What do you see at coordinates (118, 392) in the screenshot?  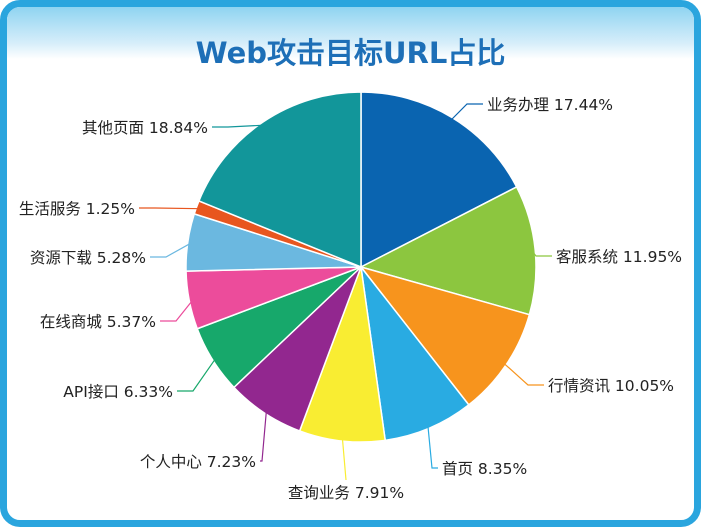 I see `slice-label-6: API接口 6.33%` at bounding box center [118, 392].